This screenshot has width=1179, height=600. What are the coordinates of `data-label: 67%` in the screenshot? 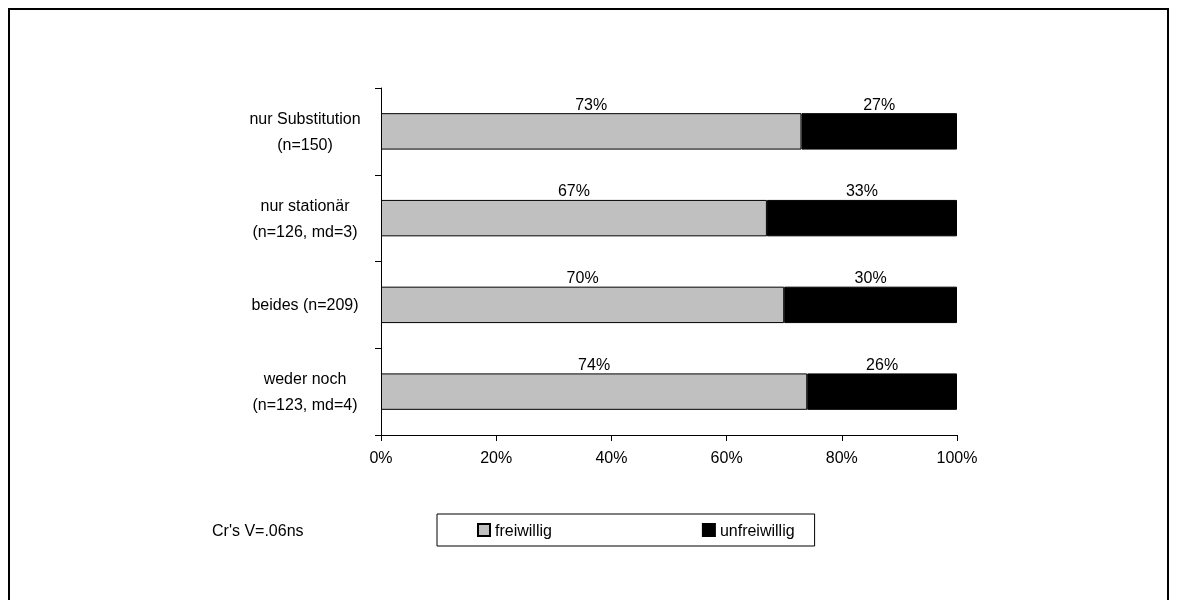 It's located at (573, 191).